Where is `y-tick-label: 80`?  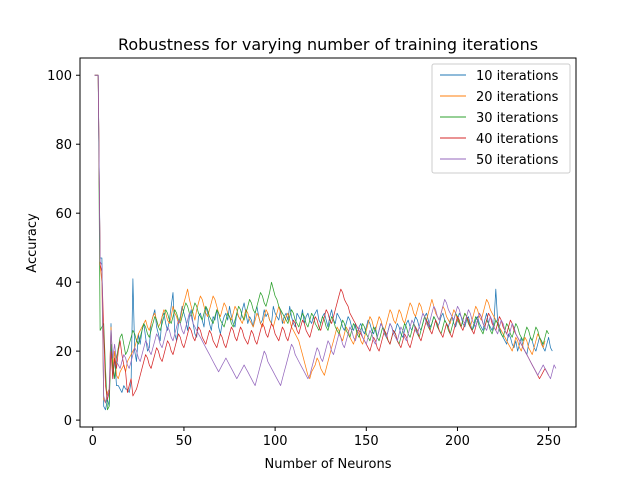
y-tick-label: 80 is located at coordinates (63, 145).